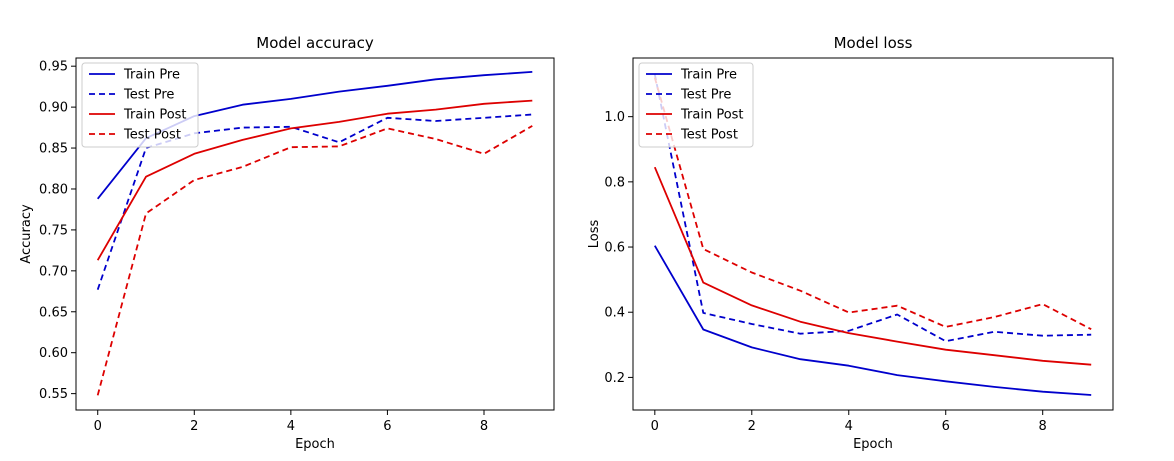 The width and height of the screenshot is (1174, 461). I want to click on accuracy-y-tick-label: 0.55, so click(53, 394).